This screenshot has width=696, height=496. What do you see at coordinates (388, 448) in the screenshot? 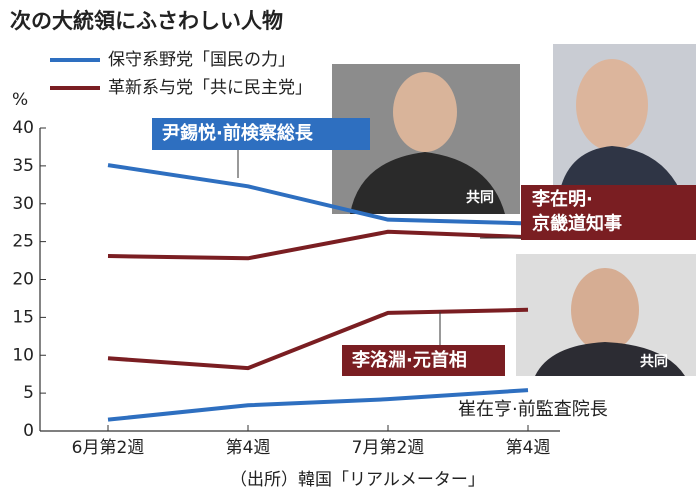
I see `x-tick-label: 7月第2週` at bounding box center [388, 448].